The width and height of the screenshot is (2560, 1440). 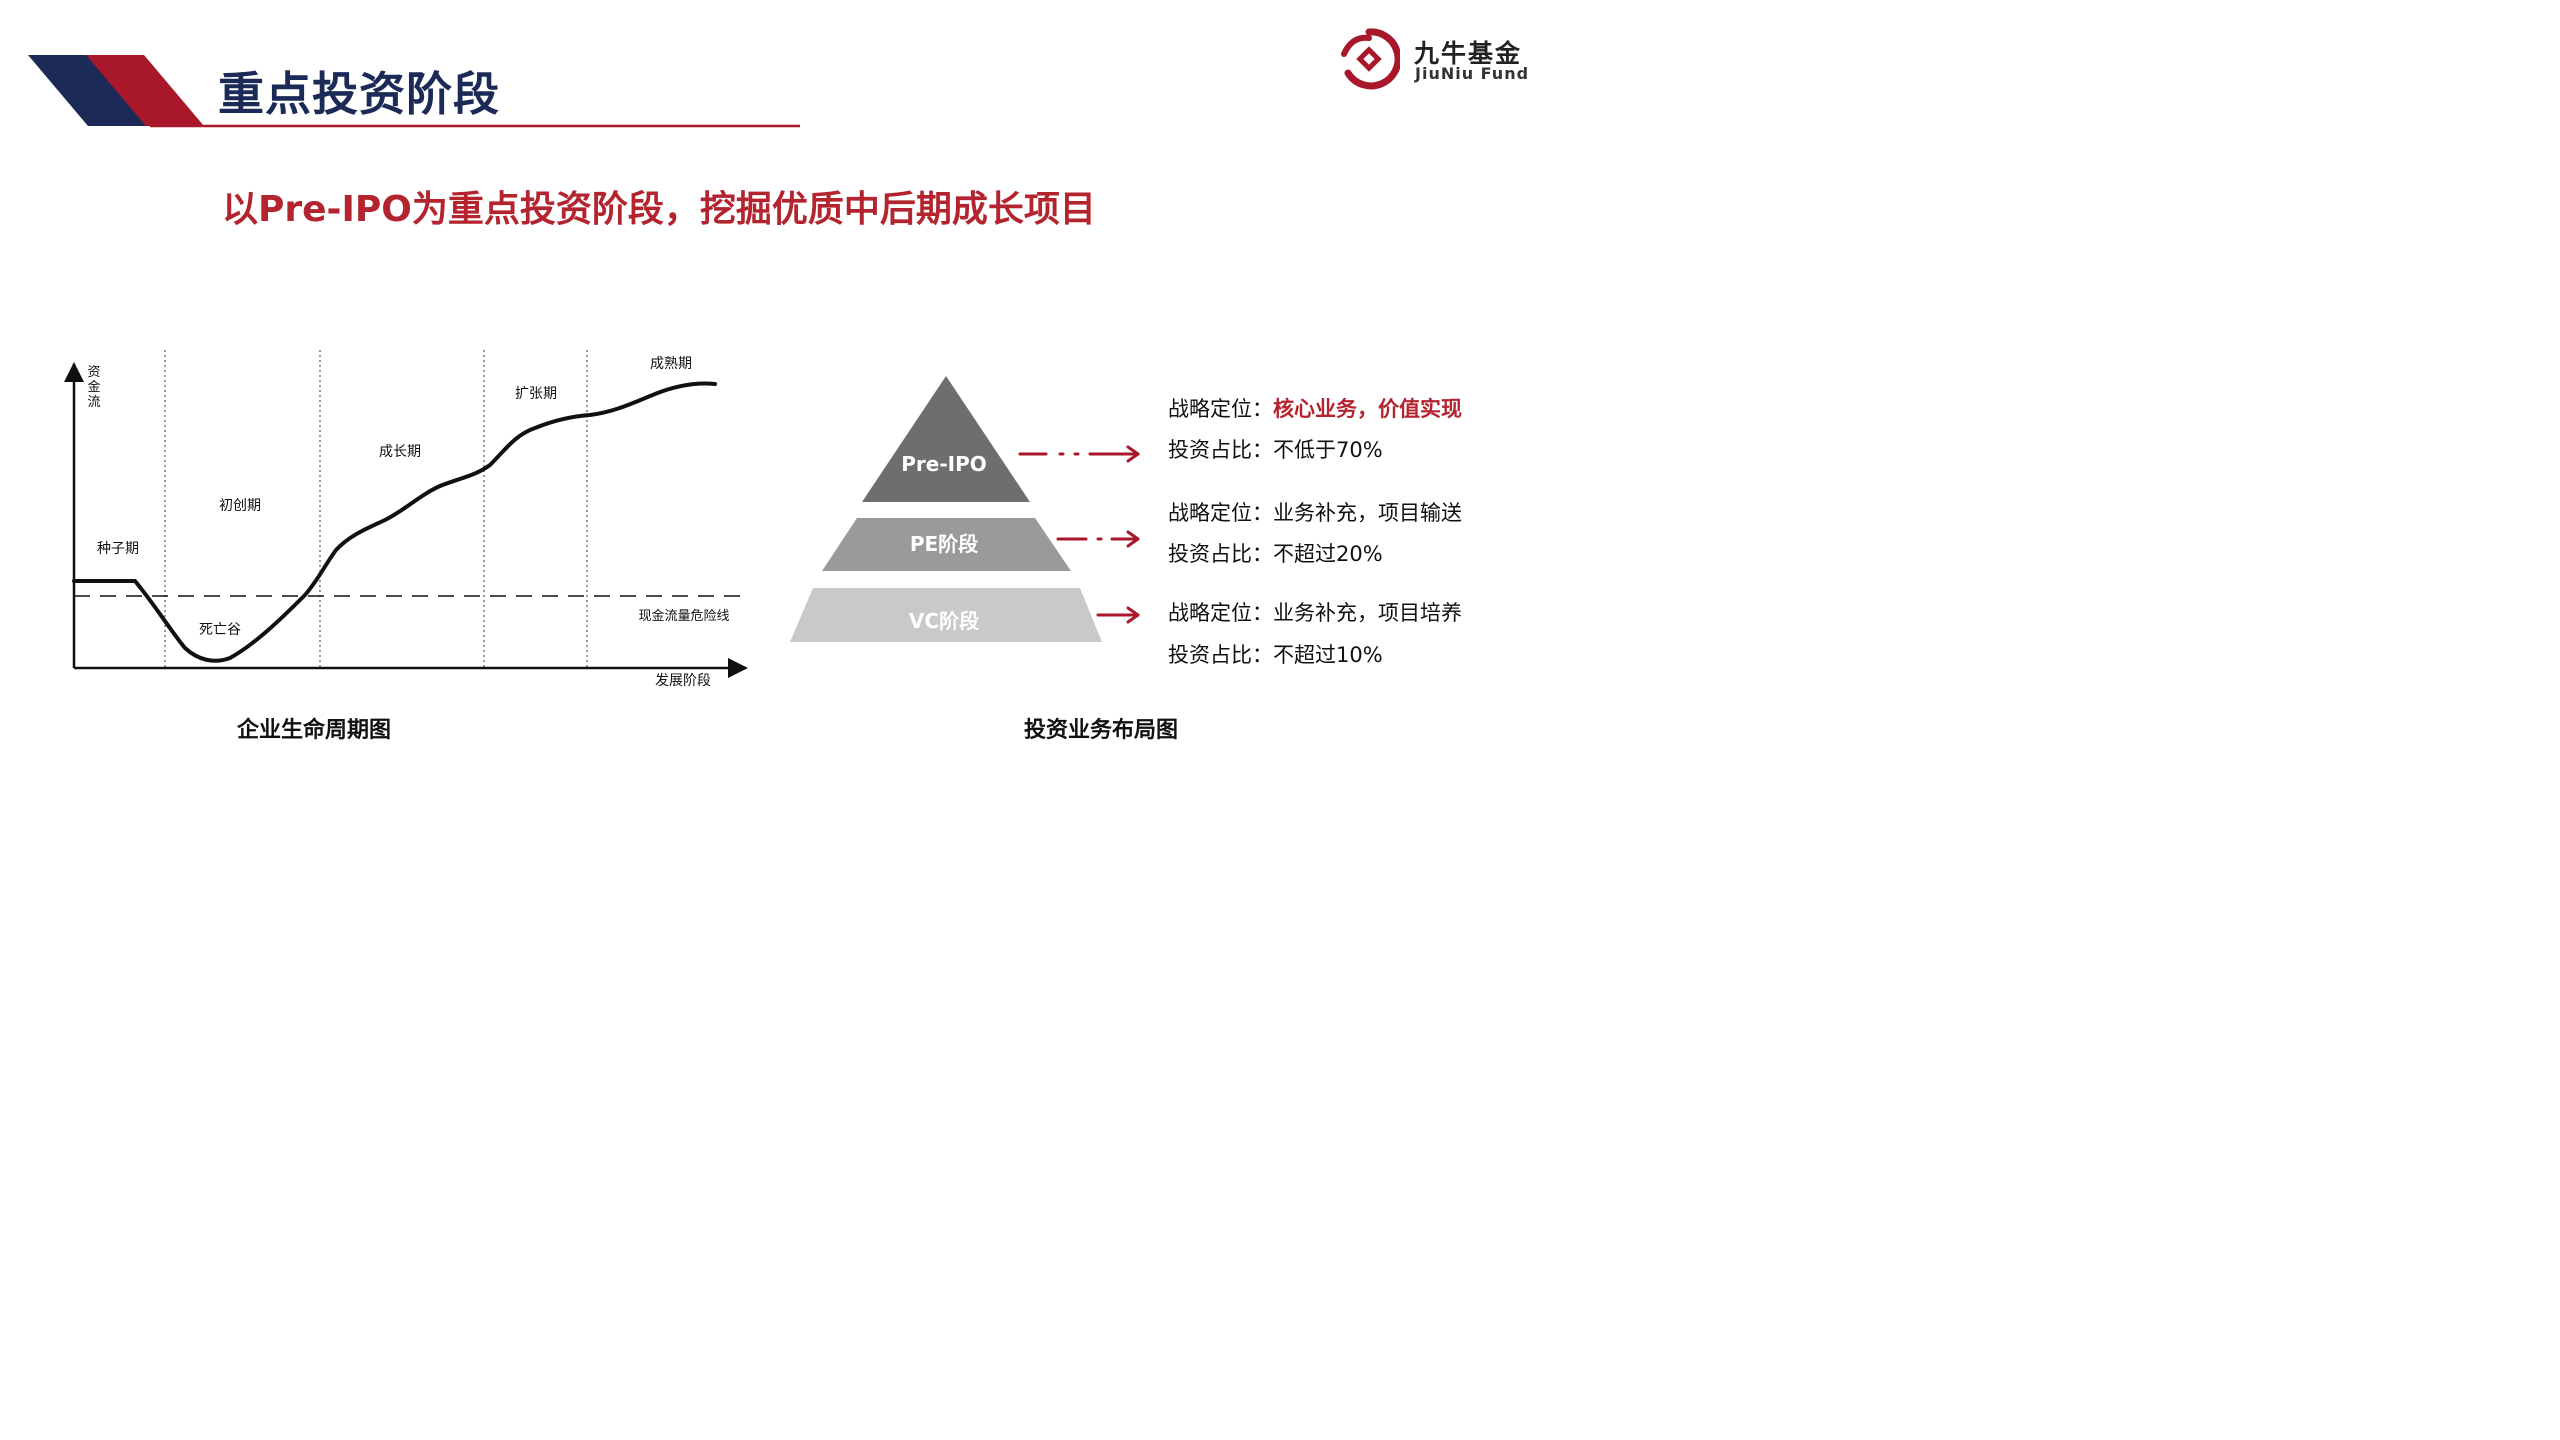 I want to click on x-axis-label: 发展阶段, so click(x=683, y=681).